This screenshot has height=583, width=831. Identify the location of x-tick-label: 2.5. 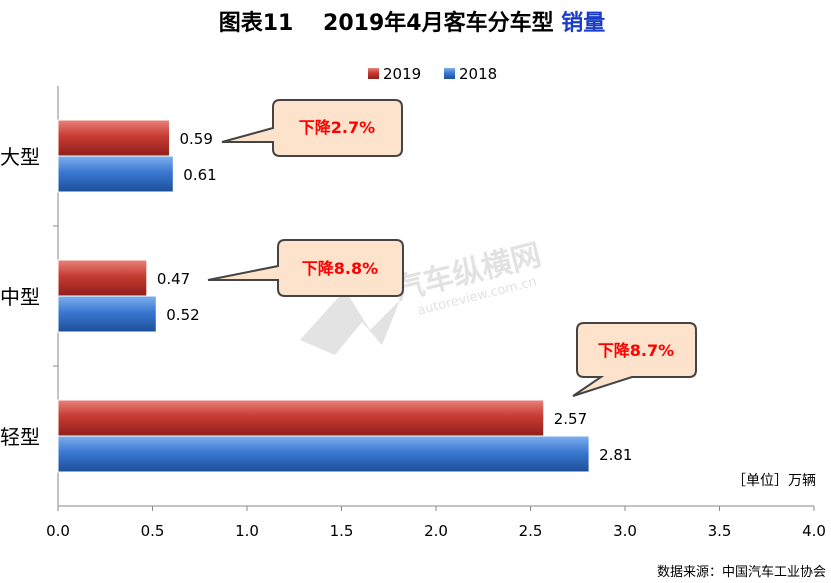
(531, 531).